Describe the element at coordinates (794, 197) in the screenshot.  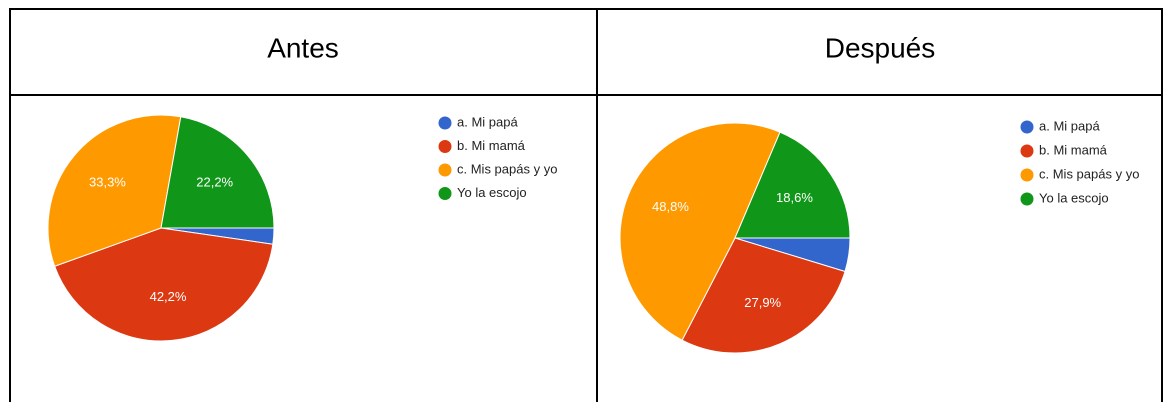
I see `slice-label: 18,6%` at that location.